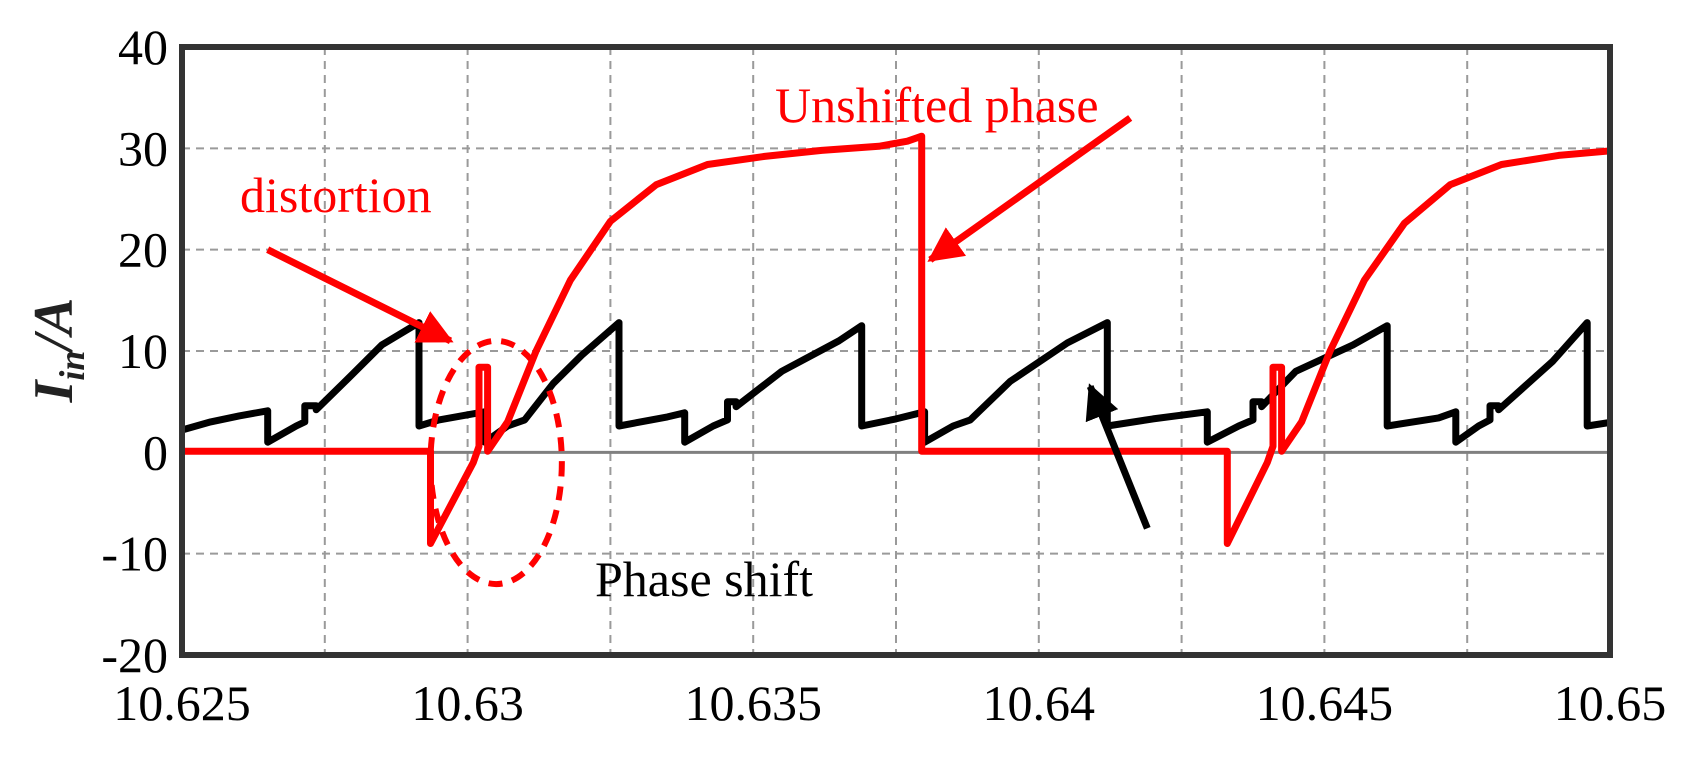 This screenshot has width=1694, height=765. Describe the element at coordinates (182, 703) in the screenshot. I see `x-tick-label-0: 10.625` at that location.